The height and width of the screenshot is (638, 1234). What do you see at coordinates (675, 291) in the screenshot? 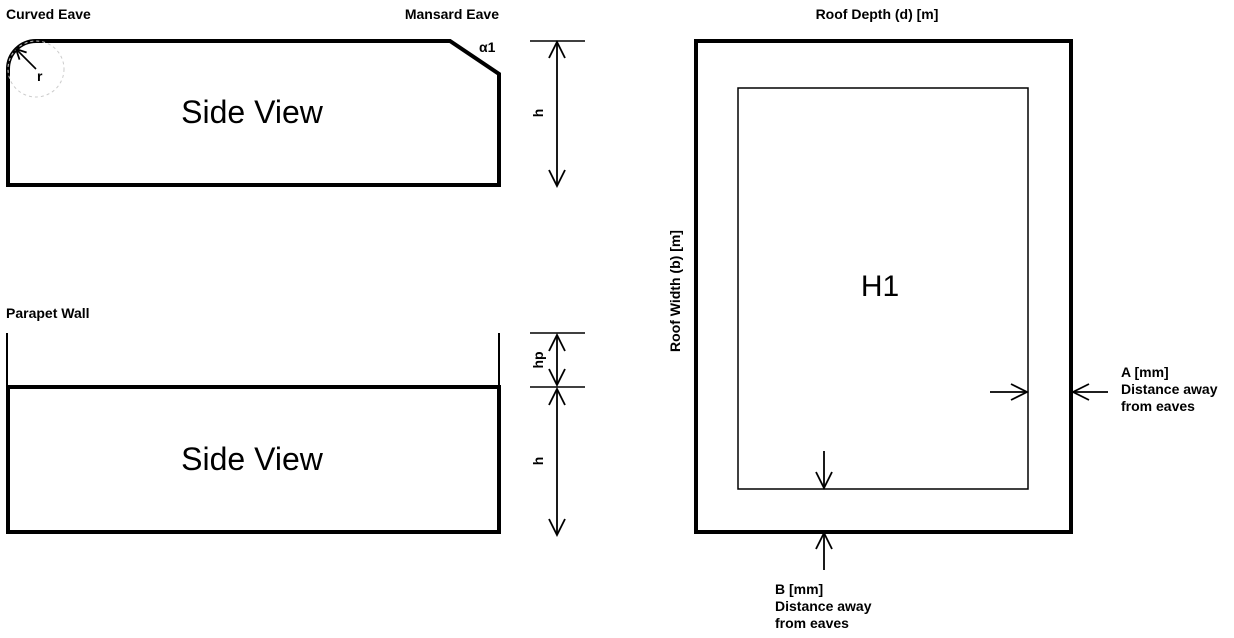
I see `roof-width-label: Roof Width (b) [m]` at bounding box center [675, 291].